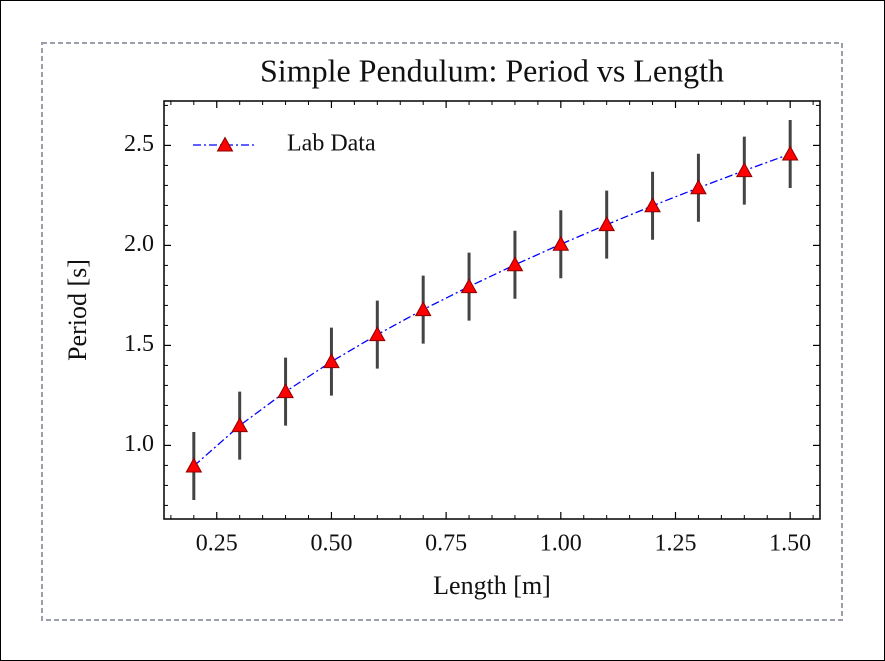  What do you see at coordinates (217, 544) in the screenshot?
I see `x-tick-label: 0.25` at bounding box center [217, 544].